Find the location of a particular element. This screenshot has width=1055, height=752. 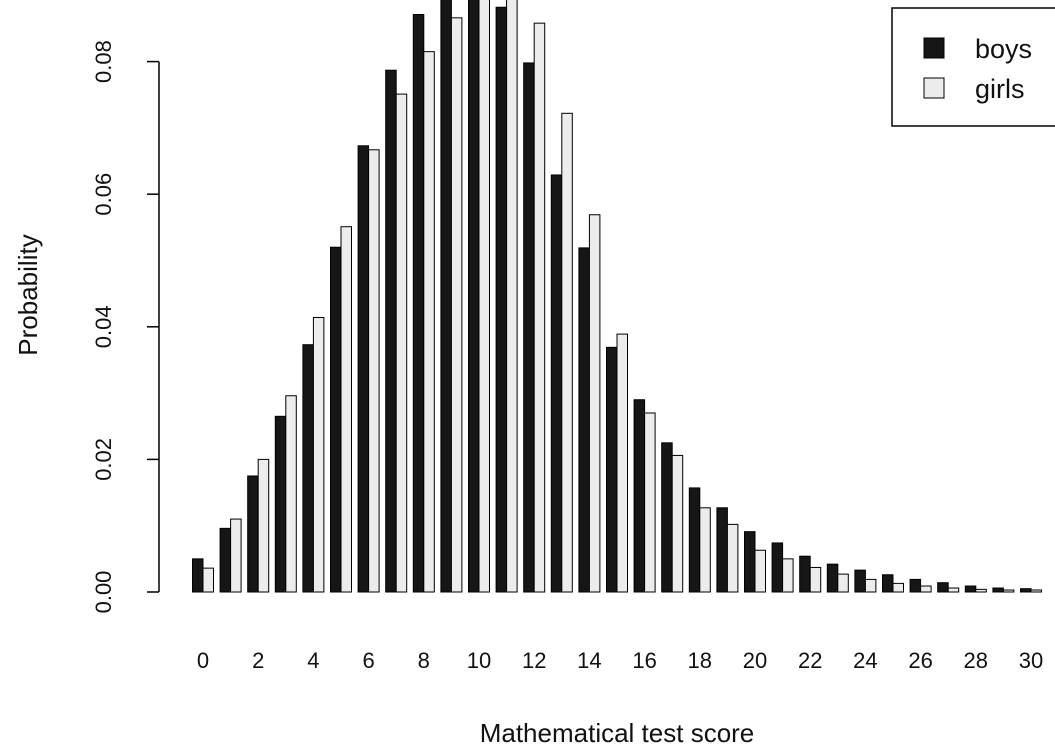

legend-swatch-boys is located at coordinates (934, 48).